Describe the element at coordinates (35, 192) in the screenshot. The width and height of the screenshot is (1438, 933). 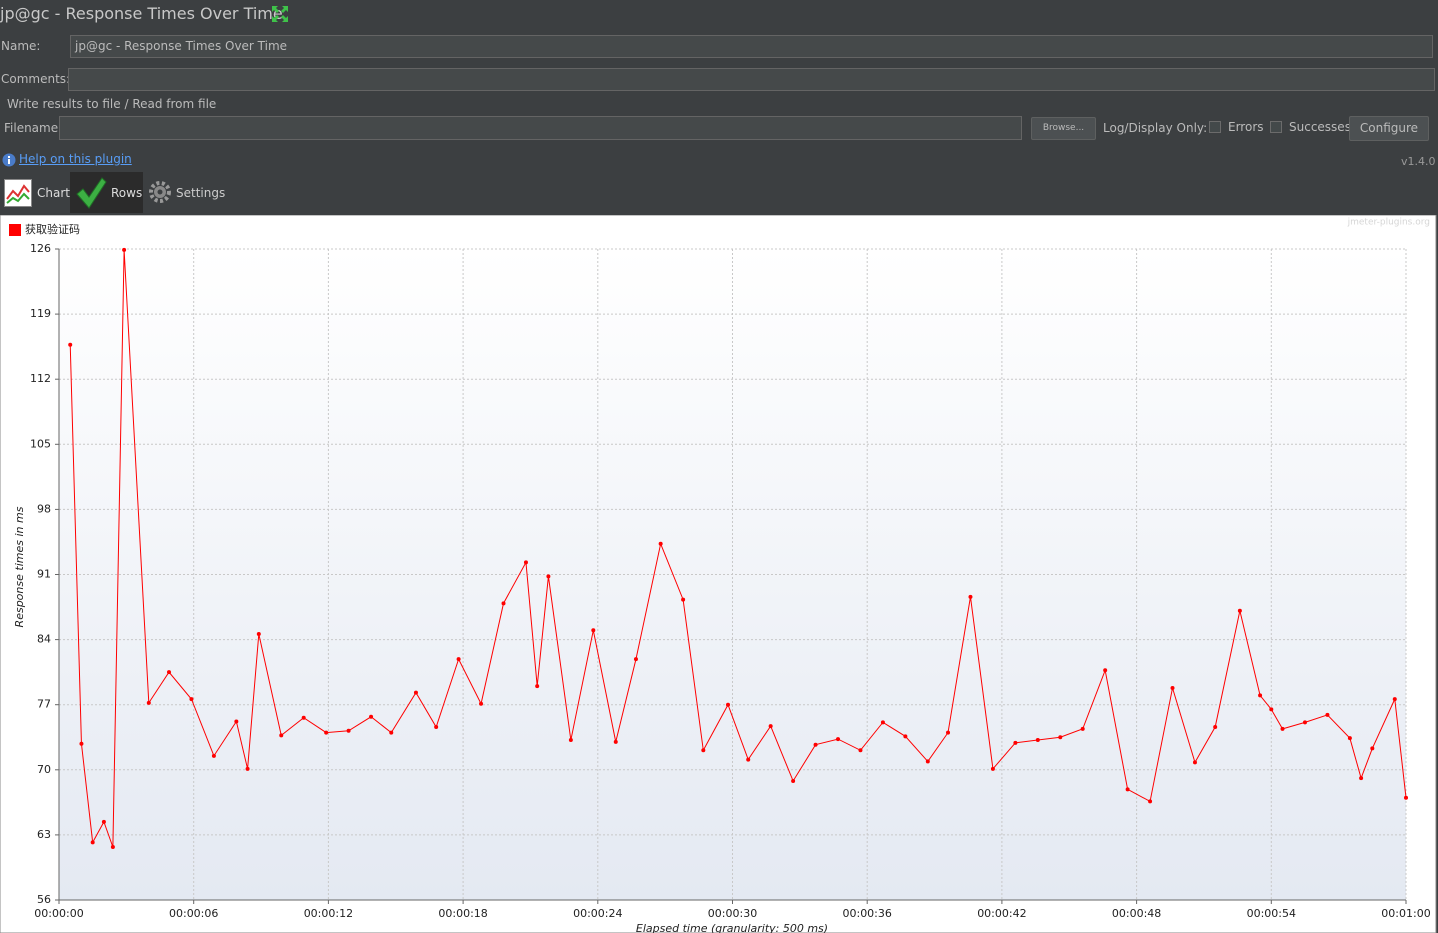
I see `chart-tab: Chart` at that location.